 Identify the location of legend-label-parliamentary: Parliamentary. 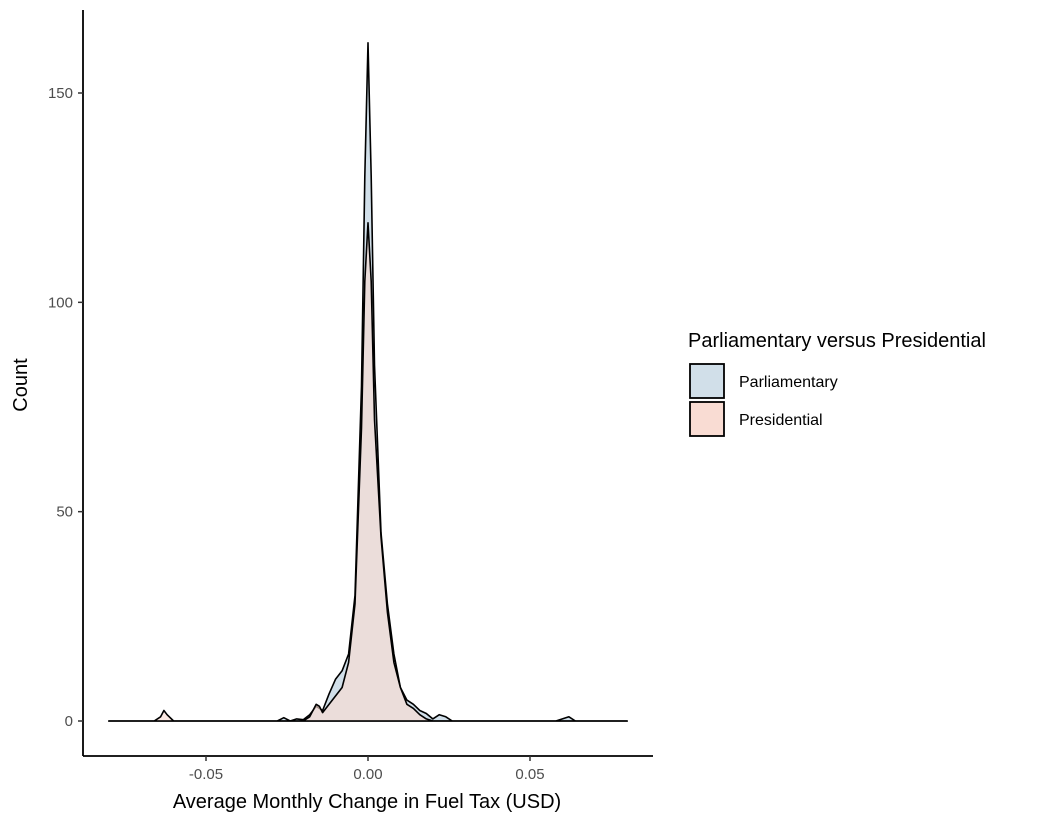
(788, 382).